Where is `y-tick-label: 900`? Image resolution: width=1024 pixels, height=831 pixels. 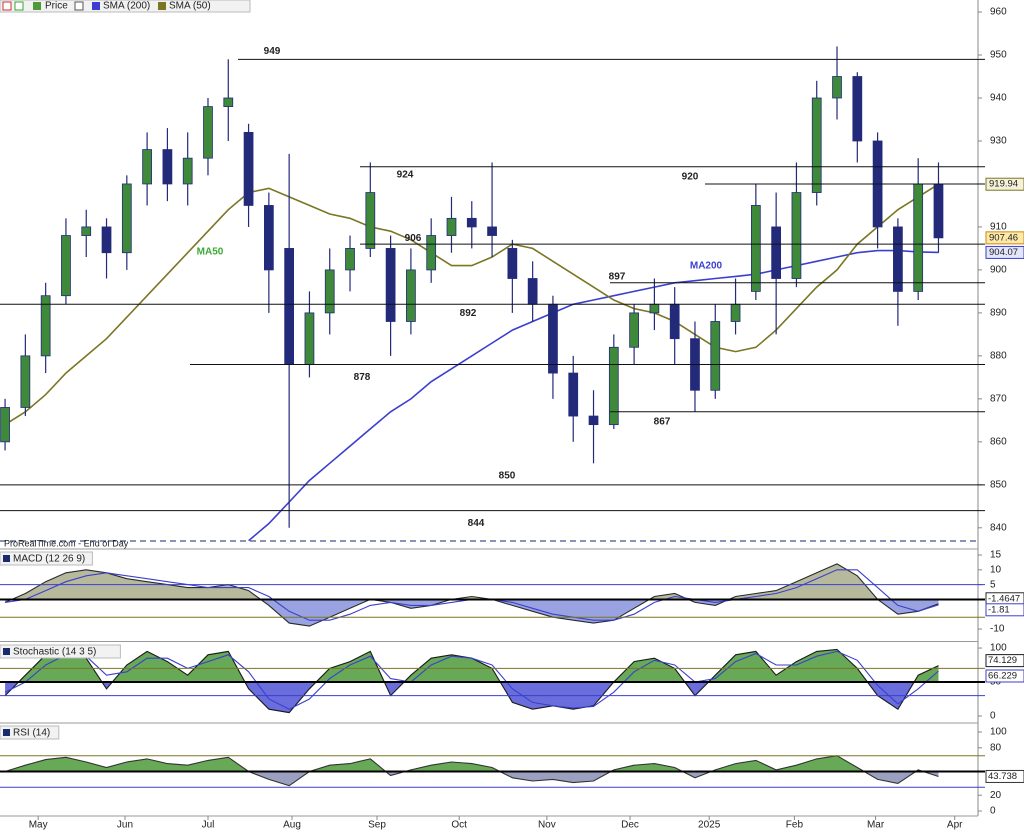 y-tick-label: 900 is located at coordinates (998, 270).